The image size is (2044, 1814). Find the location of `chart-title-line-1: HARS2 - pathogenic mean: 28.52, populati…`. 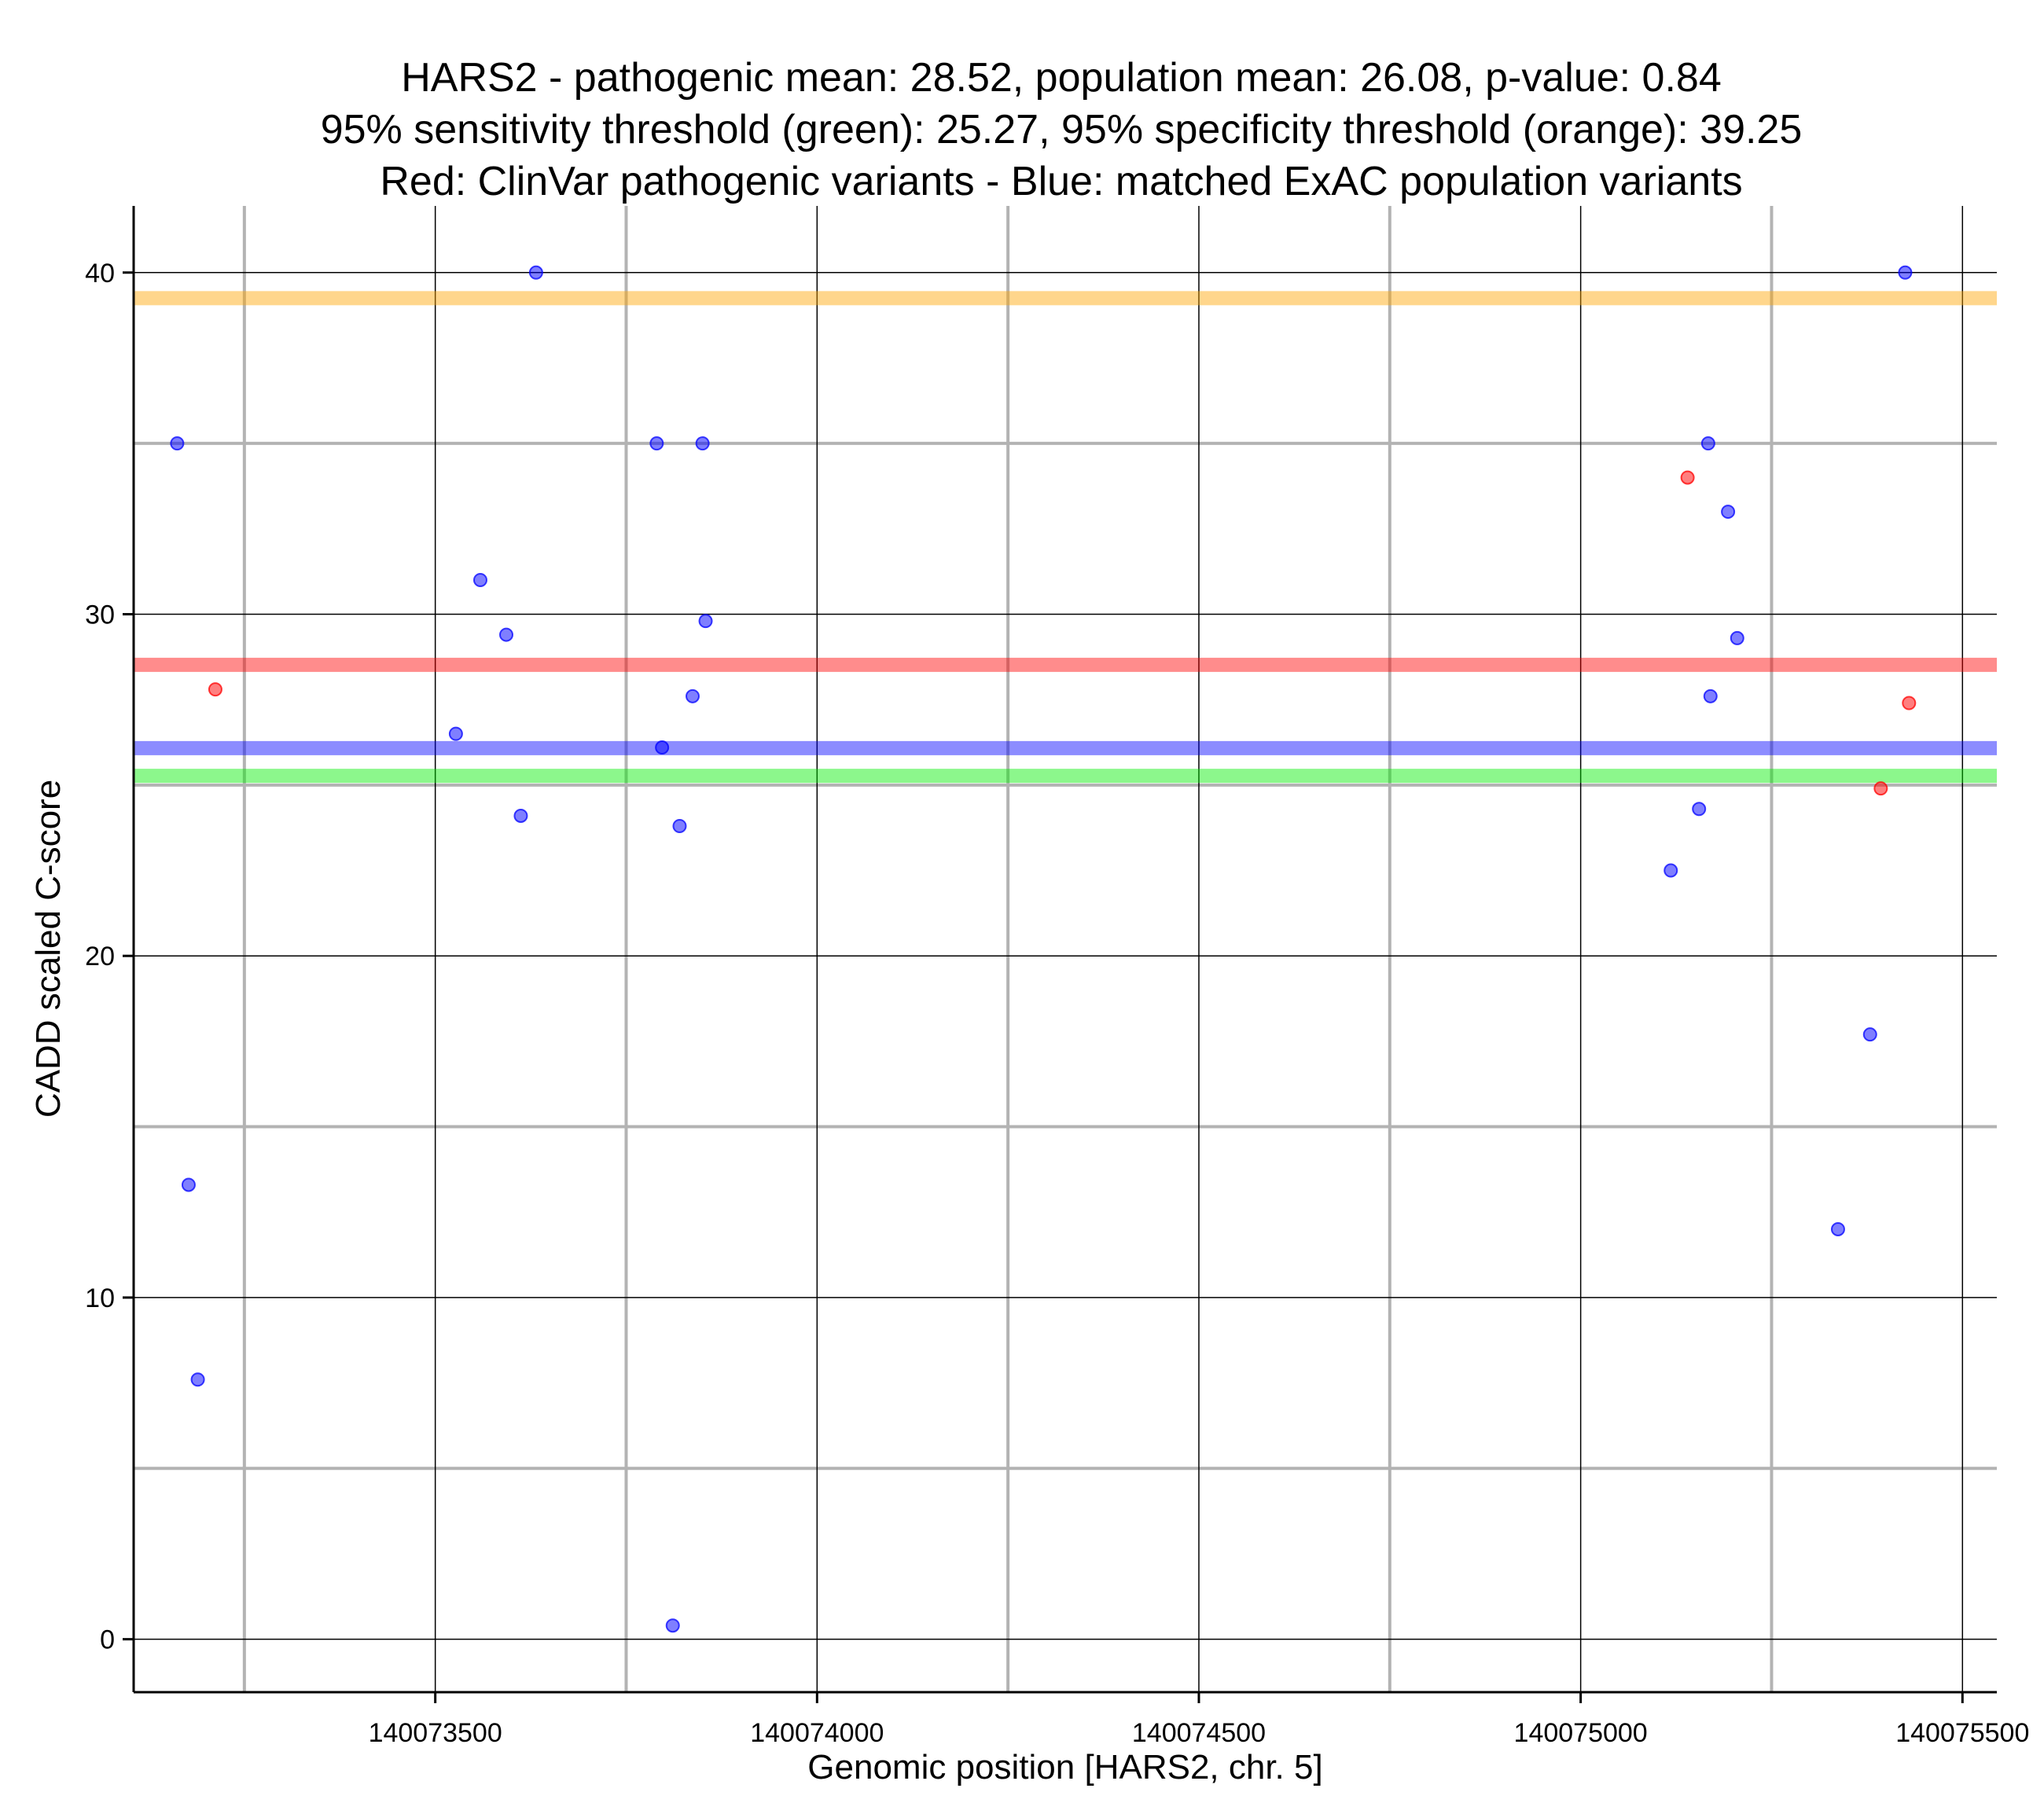

chart-title-line-1: HARS2 - pathogenic mean: 28.52, populati… is located at coordinates (1062, 78).